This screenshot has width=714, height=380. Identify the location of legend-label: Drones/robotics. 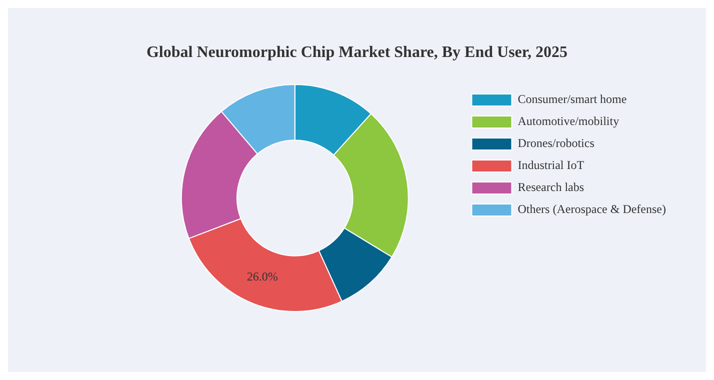
(556, 143).